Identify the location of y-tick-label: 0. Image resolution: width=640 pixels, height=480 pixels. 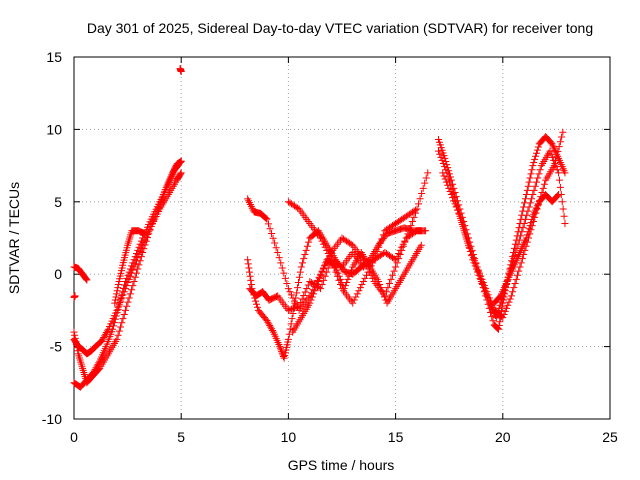
(58, 274).